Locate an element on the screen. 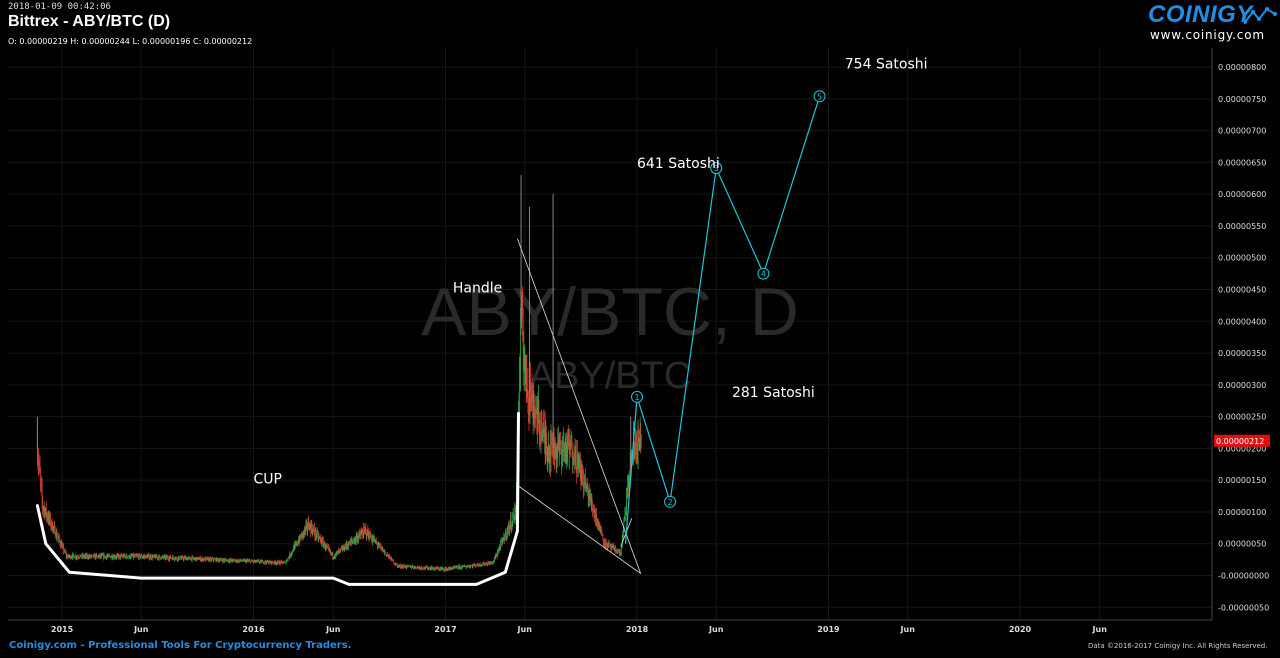 The height and width of the screenshot is (658, 1280). logo-wordmark: COINIGY is located at coordinates (1200, 14).